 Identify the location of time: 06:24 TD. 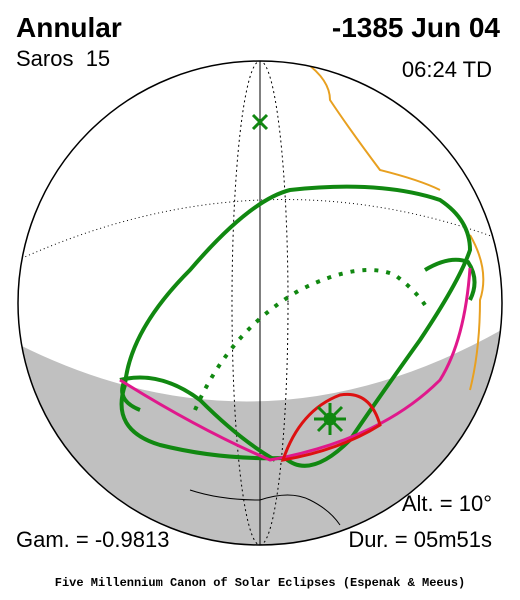
(447, 69).